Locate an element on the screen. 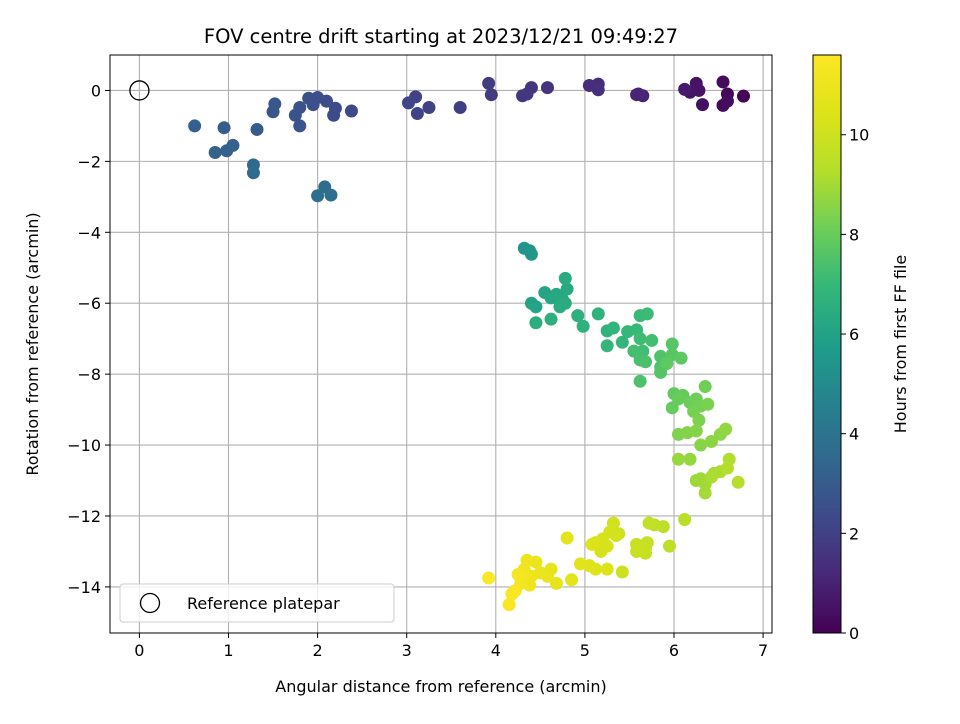 This screenshot has width=960, height=724. legend: Reference platepar is located at coordinates (257, 603).